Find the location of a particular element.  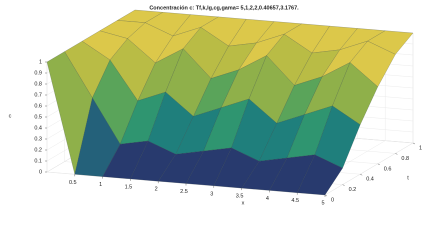

x-tick-label: 2 is located at coordinates (156, 190).